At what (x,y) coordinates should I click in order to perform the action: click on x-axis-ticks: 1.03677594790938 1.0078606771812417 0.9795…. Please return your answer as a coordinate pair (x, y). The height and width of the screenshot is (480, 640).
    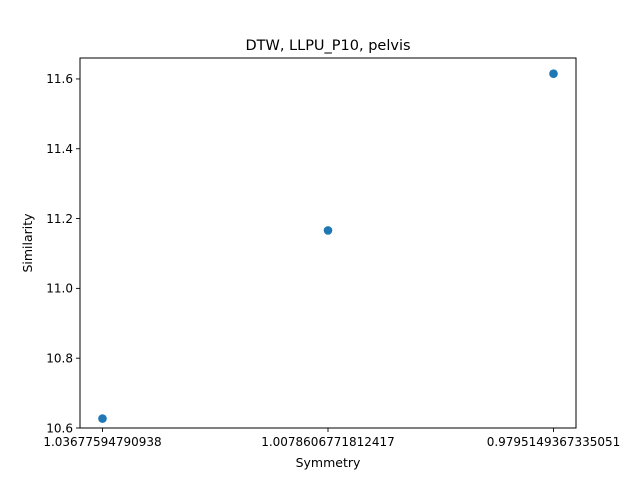
    Looking at the image, I should click on (331, 438).